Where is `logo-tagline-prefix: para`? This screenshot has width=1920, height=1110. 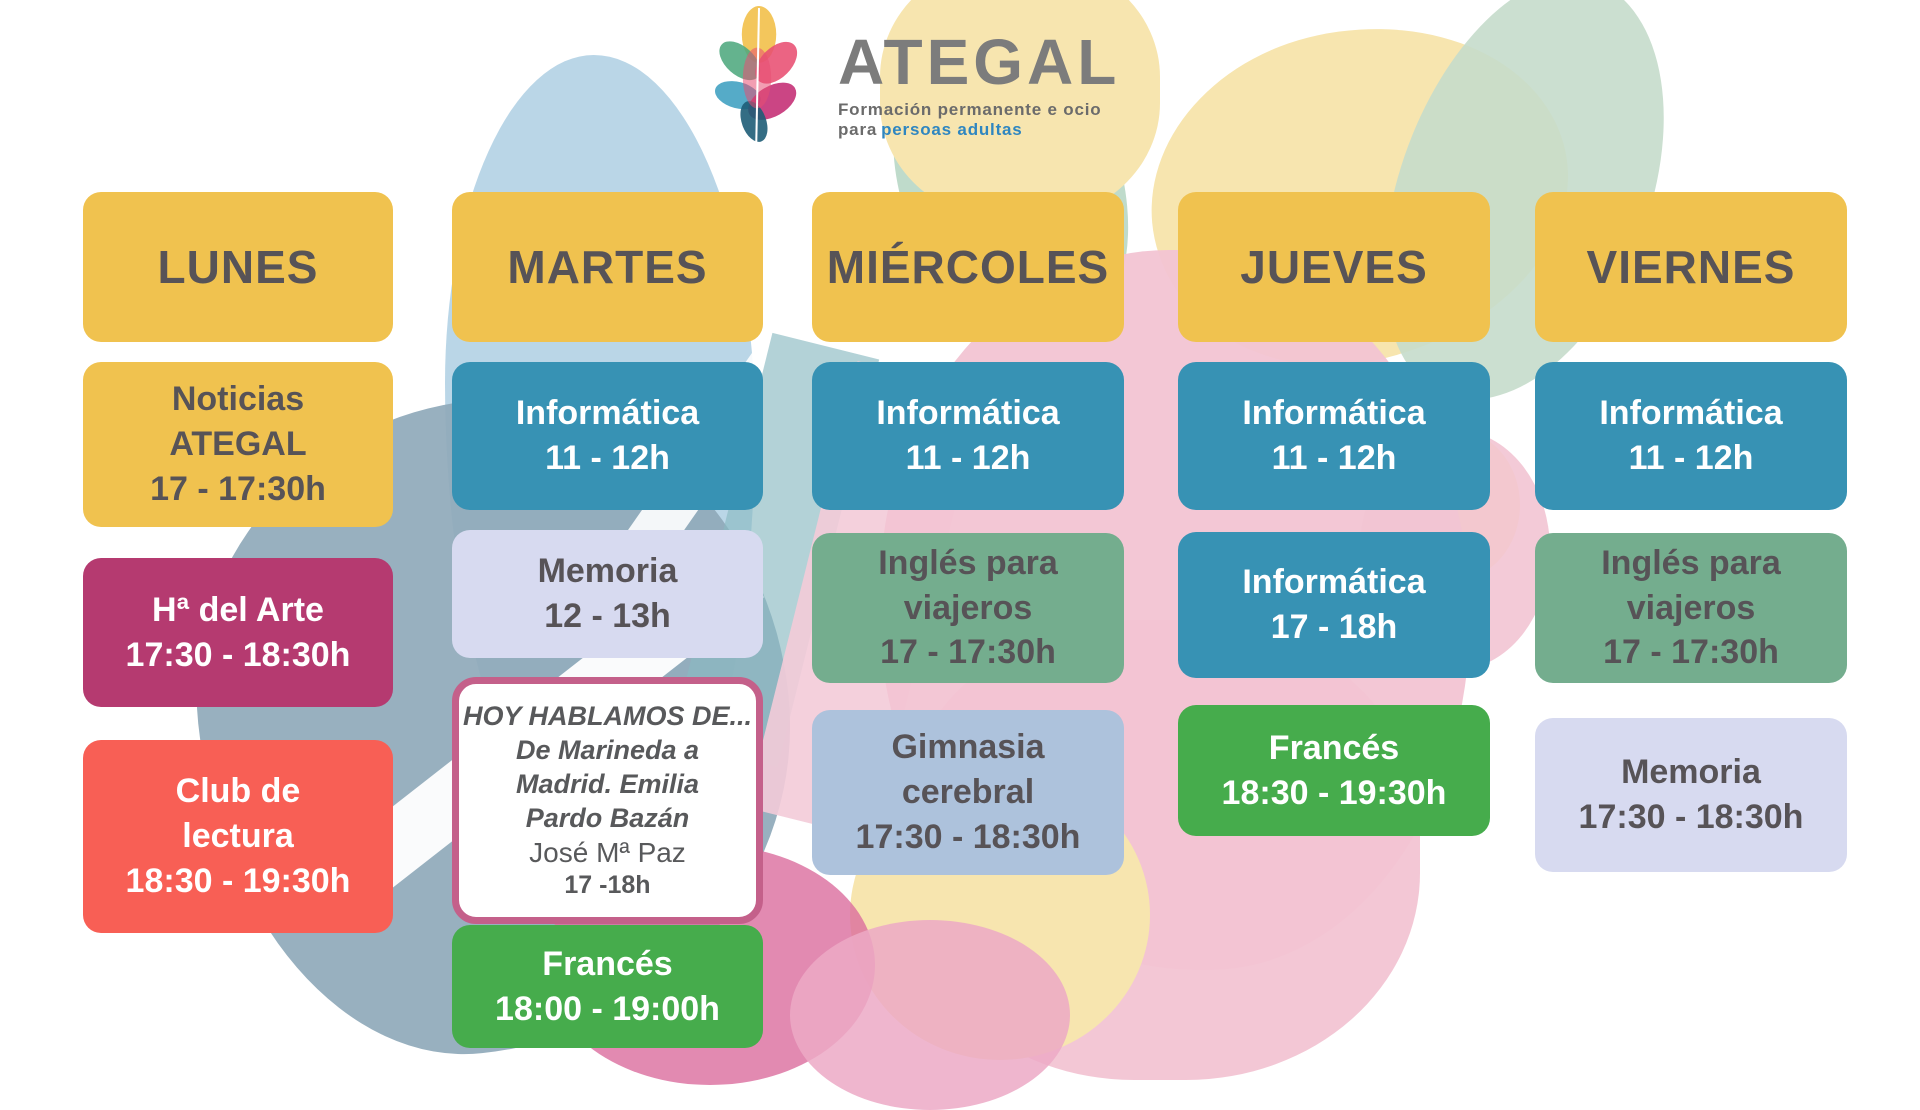 logo-tagline-prefix: para is located at coordinates (858, 129).